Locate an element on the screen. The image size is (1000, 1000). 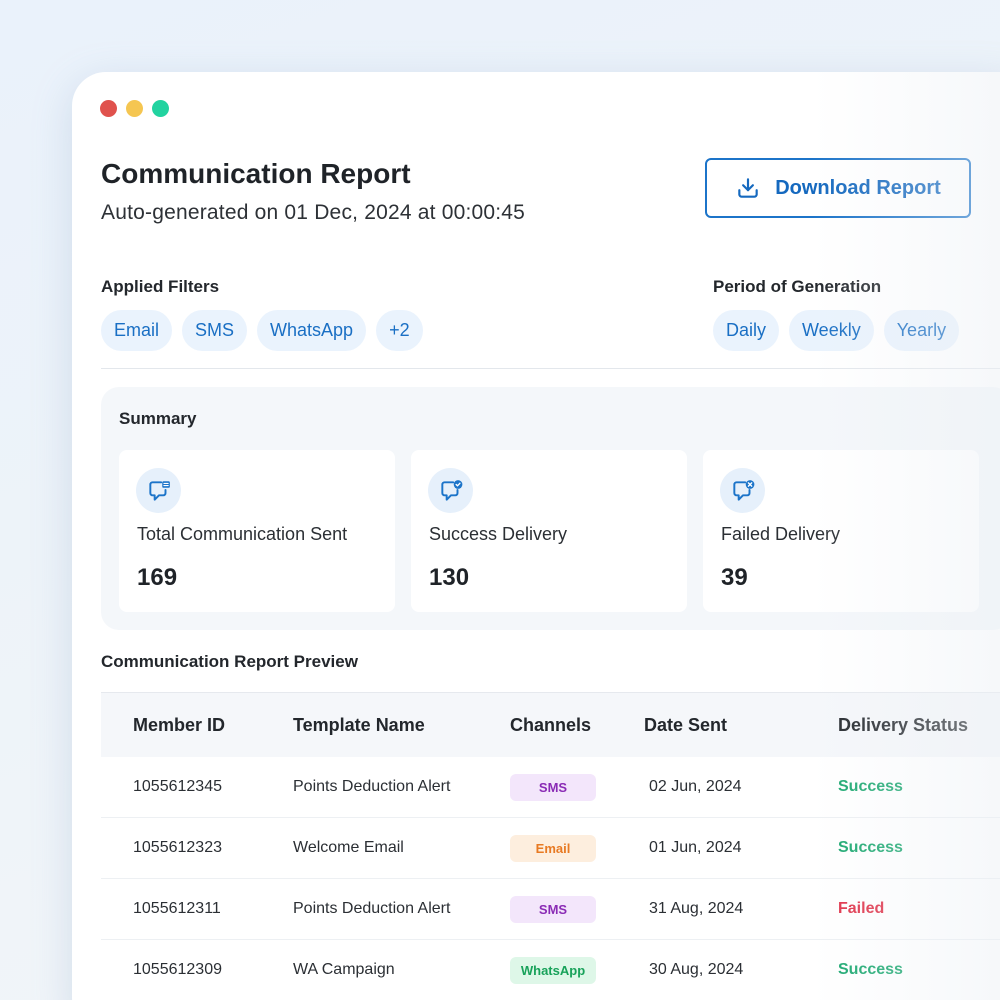
filter-chip-whatsapp: WhatsApp is located at coordinates (312, 330).